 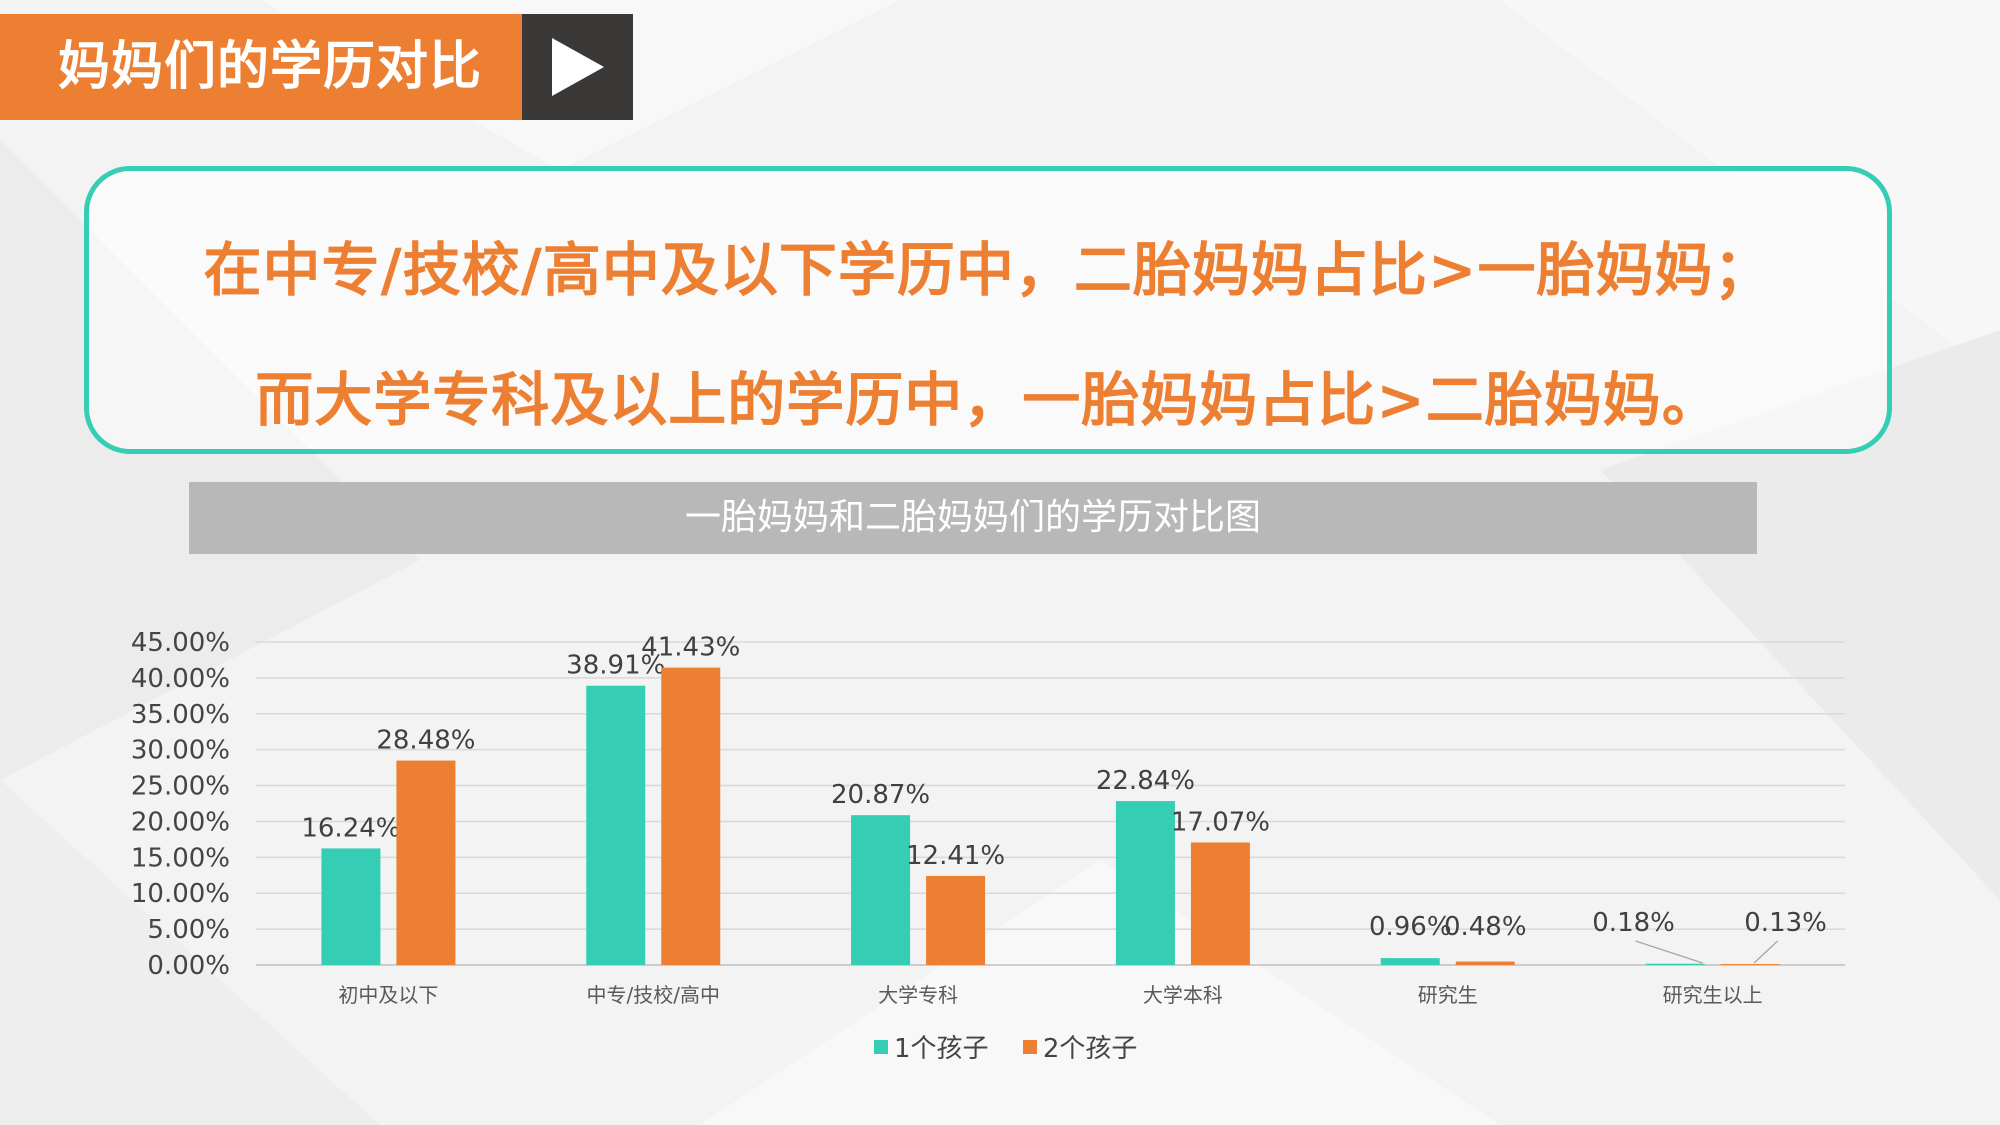 What do you see at coordinates (425, 741) in the screenshot?
I see `data-label-2: 28.48%` at bounding box center [425, 741].